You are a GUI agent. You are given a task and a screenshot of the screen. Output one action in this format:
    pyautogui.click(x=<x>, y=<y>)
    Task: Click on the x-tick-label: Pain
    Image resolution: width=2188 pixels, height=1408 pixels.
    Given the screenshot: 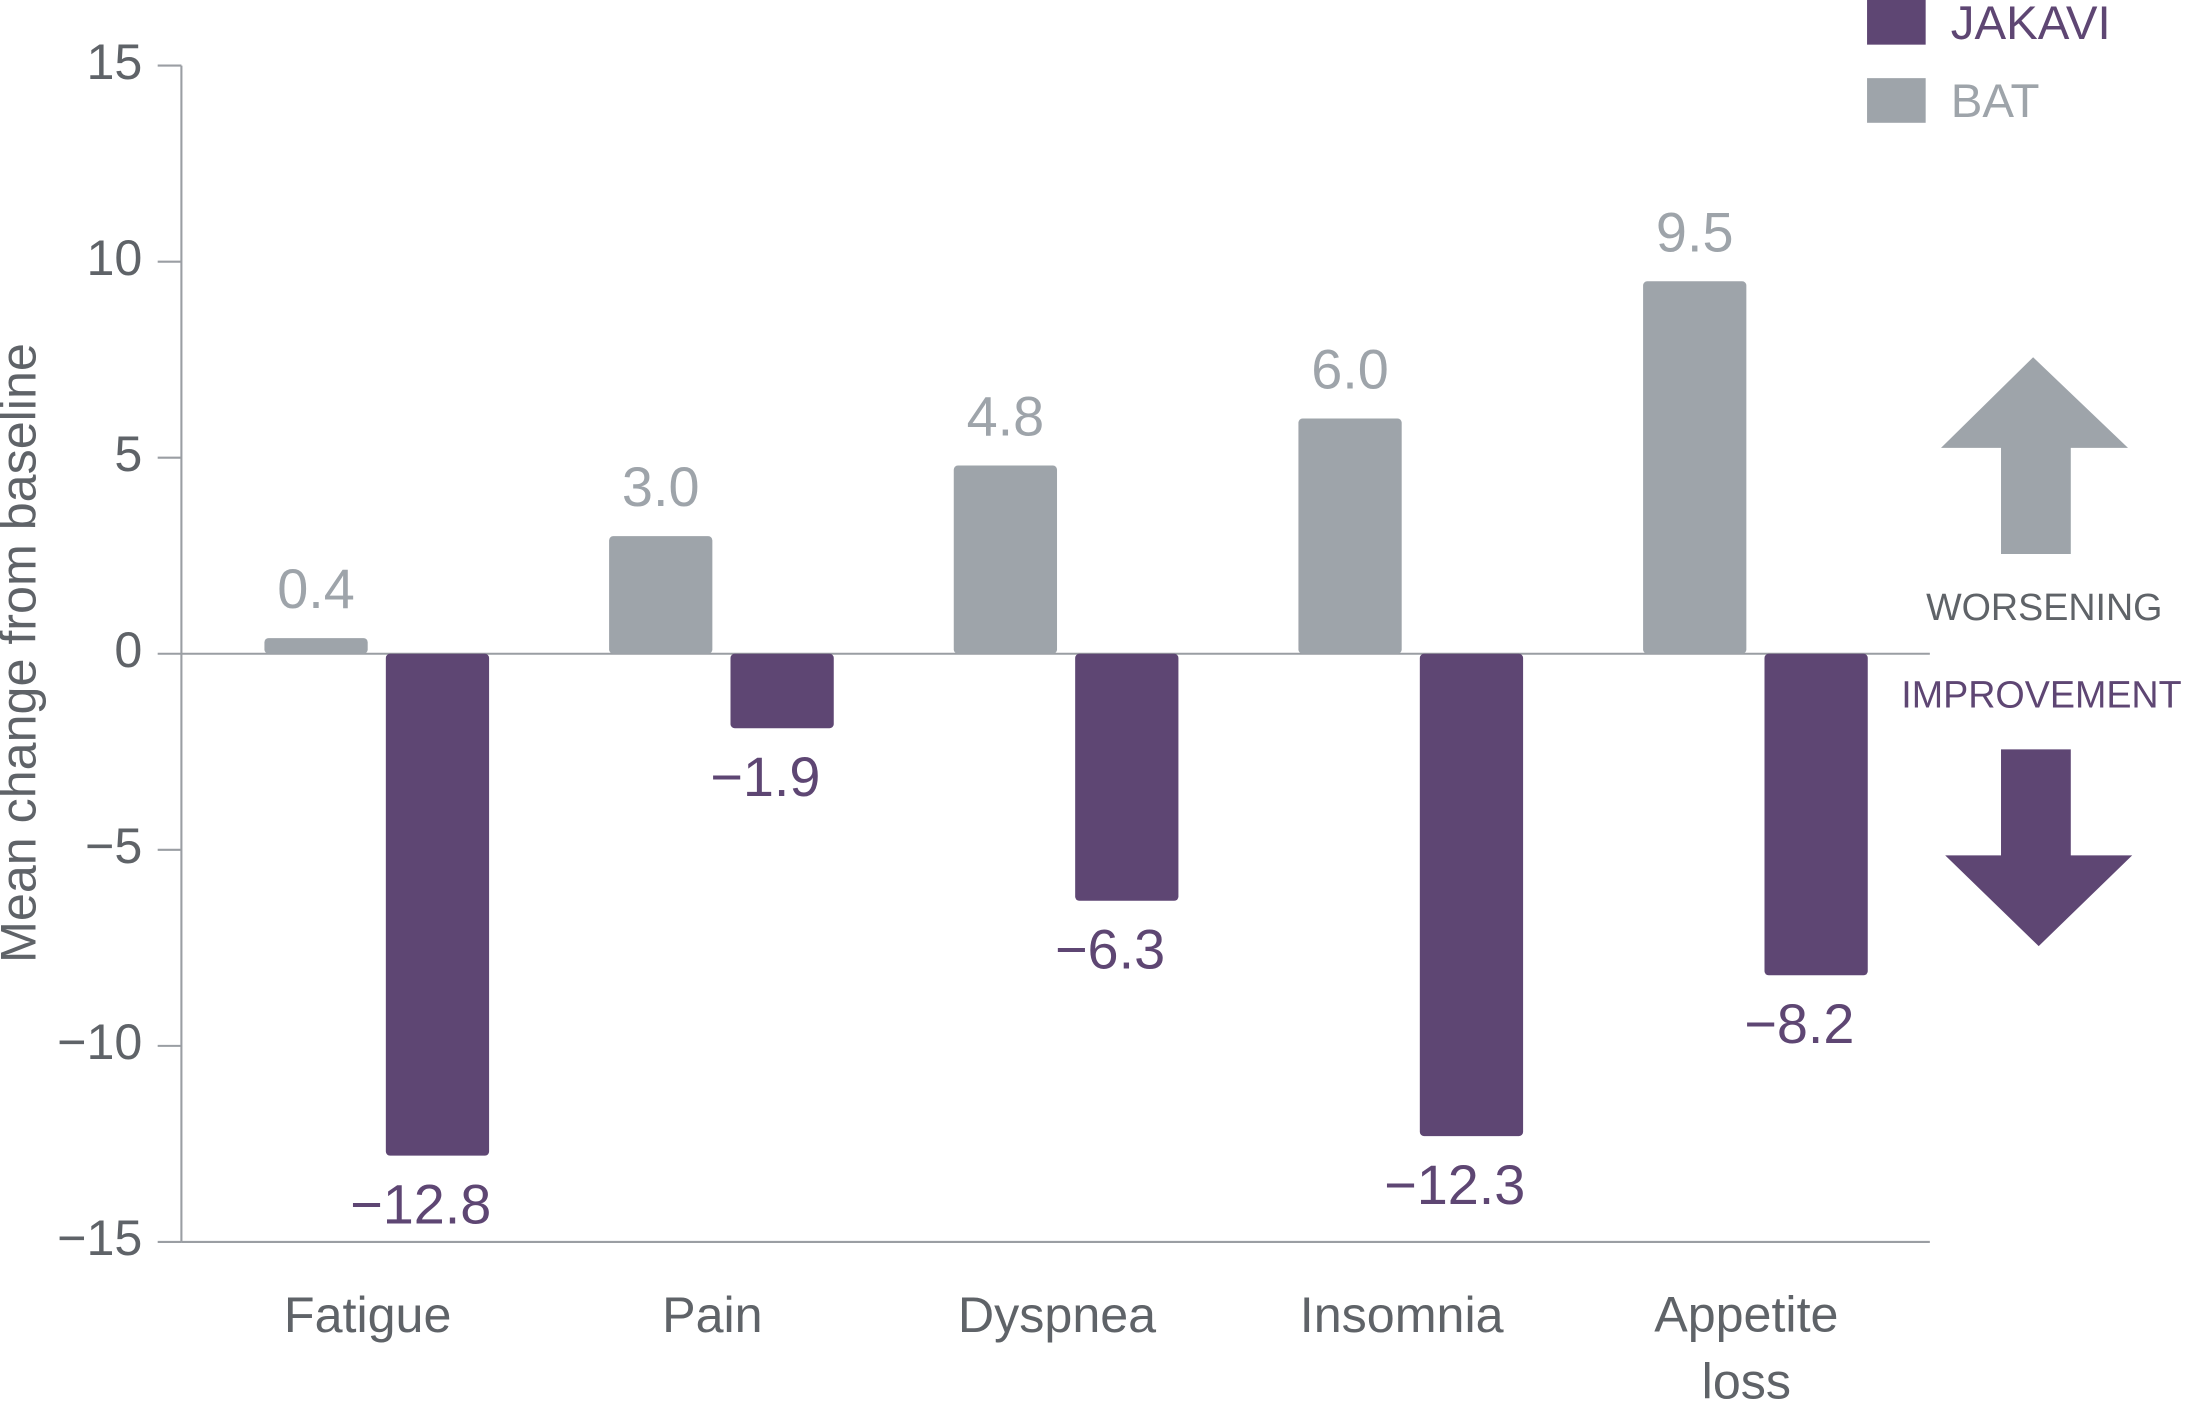 What is the action you would take?
    pyautogui.click(x=712, y=1315)
    